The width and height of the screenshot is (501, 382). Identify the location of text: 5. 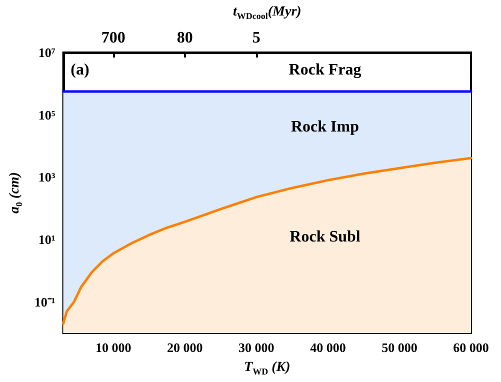
(256, 38).